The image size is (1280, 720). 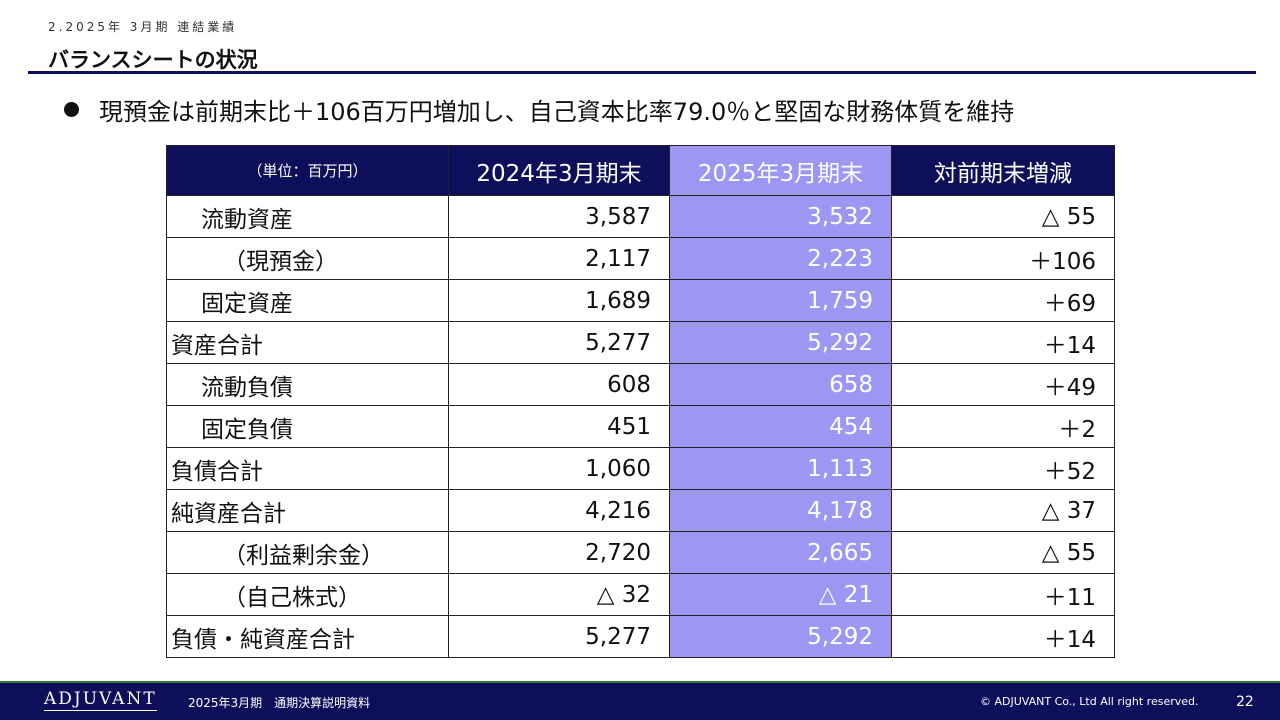 What do you see at coordinates (307, 636) in the screenshot?
I see `row-label: 負債・純資産合計` at bounding box center [307, 636].